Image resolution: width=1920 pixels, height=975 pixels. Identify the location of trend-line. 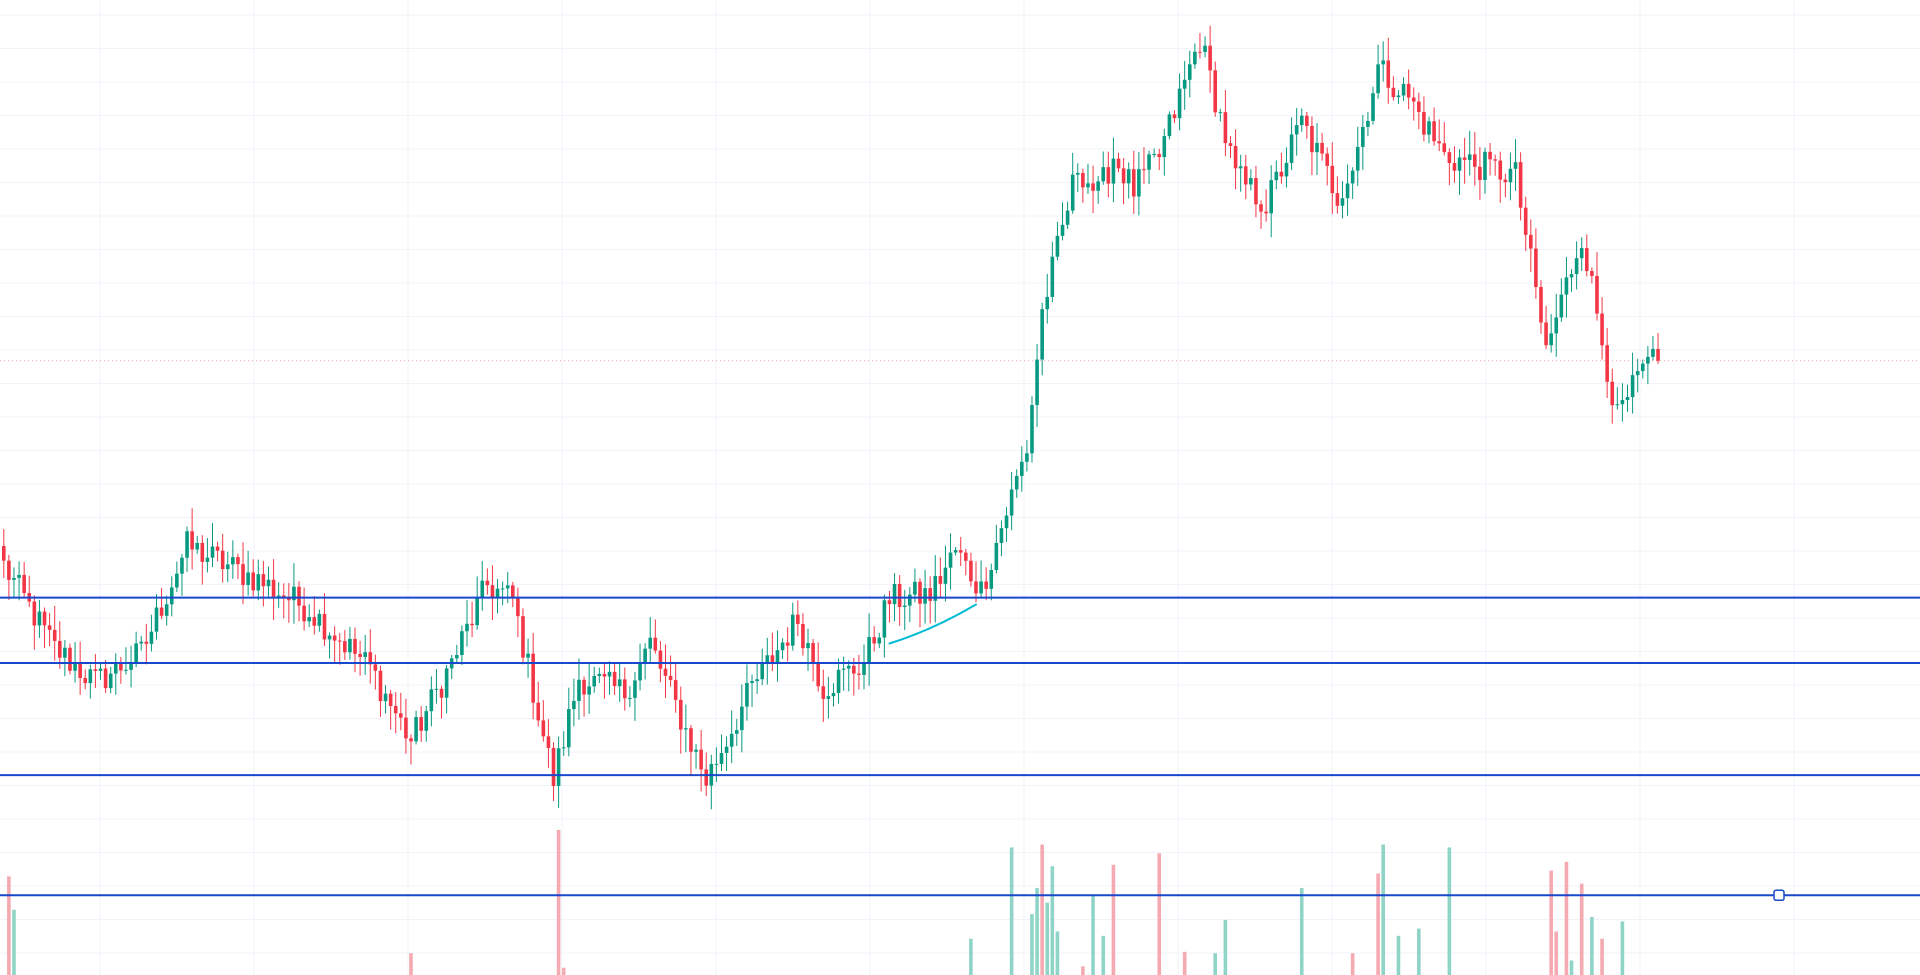
(932, 624).